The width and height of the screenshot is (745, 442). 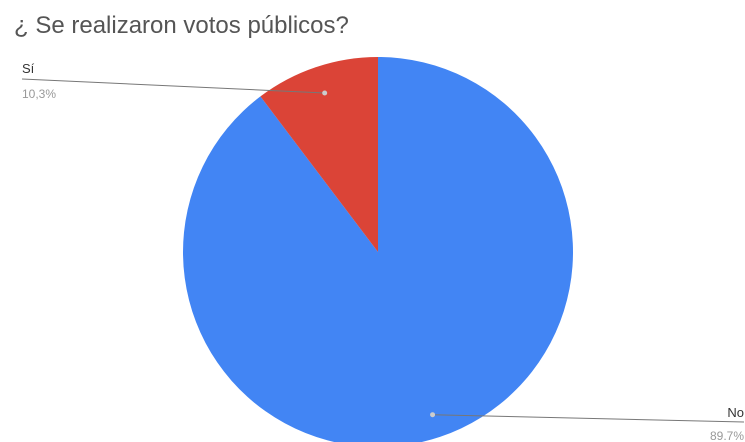 What do you see at coordinates (735, 412) in the screenshot?
I see `slice-label-no: No` at bounding box center [735, 412].